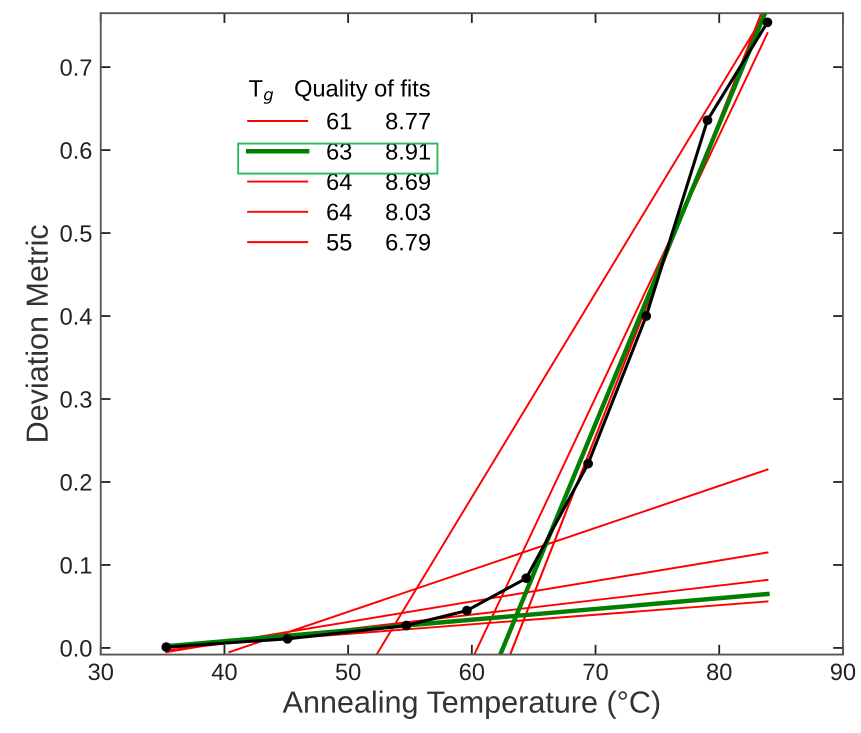 Image resolution: width=861 pixels, height=733 pixels. I want to click on y-tick-label: 0.2, so click(76, 482).